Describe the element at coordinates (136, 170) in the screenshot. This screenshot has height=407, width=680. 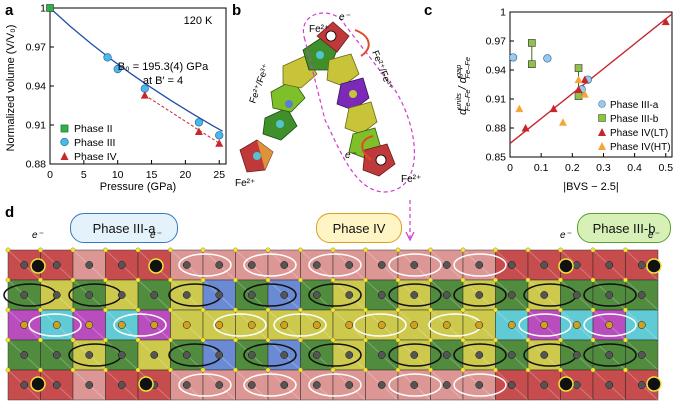
I see `x-ticks-a: 0 5 10 15 20 25` at that location.